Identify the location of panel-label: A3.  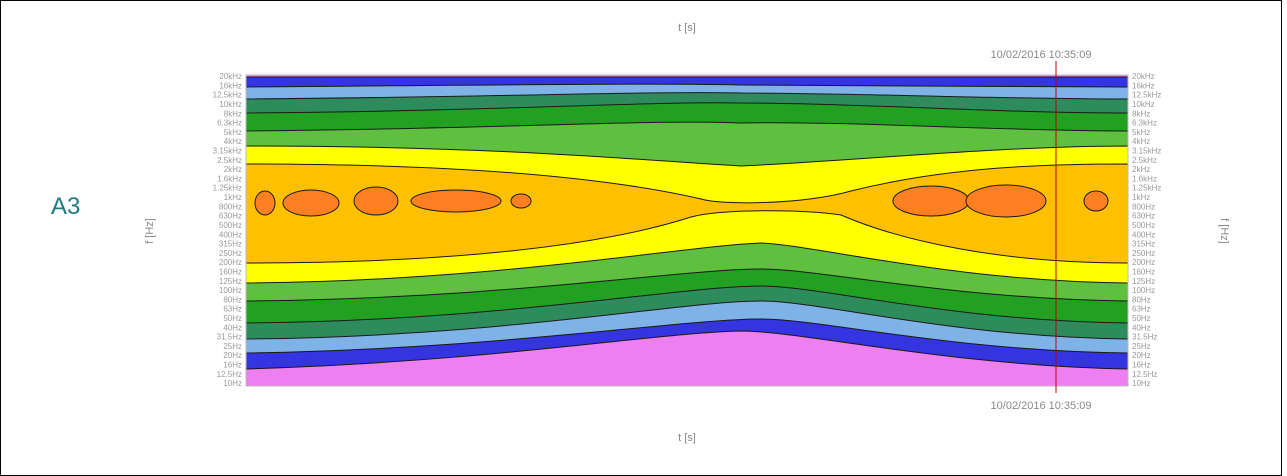
(66, 206).